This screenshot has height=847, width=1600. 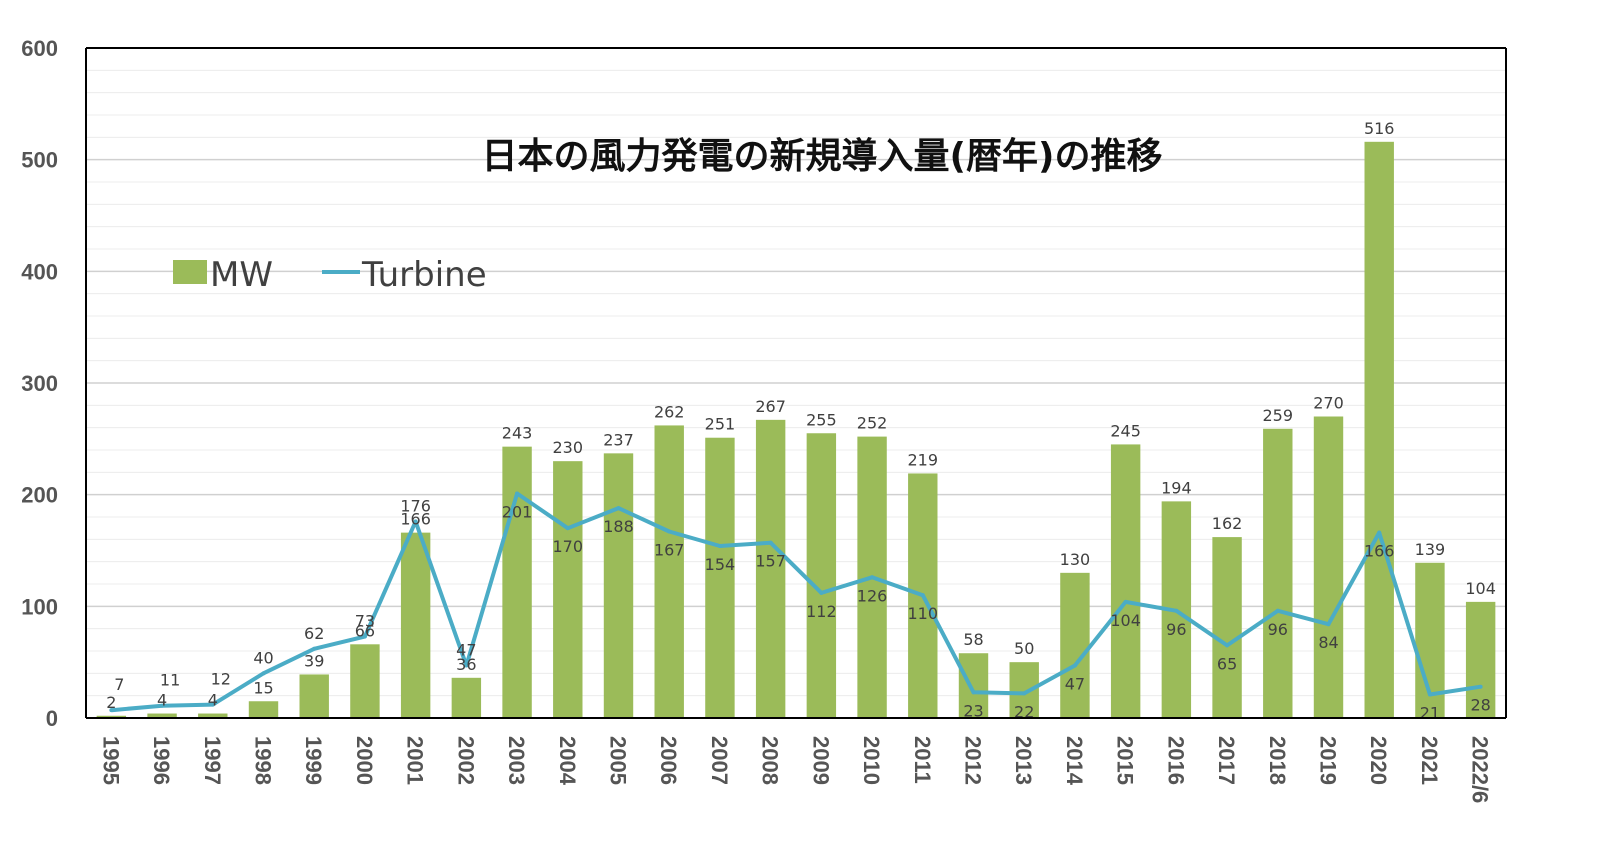 I want to click on bar-mw-value: 36, so click(x=466, y=664).